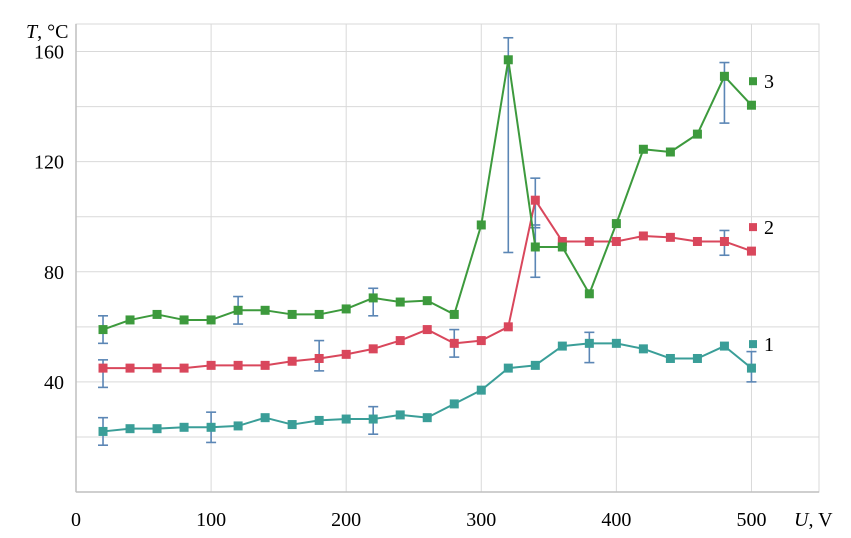 The height and width of the screenshot is (538, 851). Describe the element at coordinates (769, 228) in the screenshot. I see `legend-label: 2` at that location.